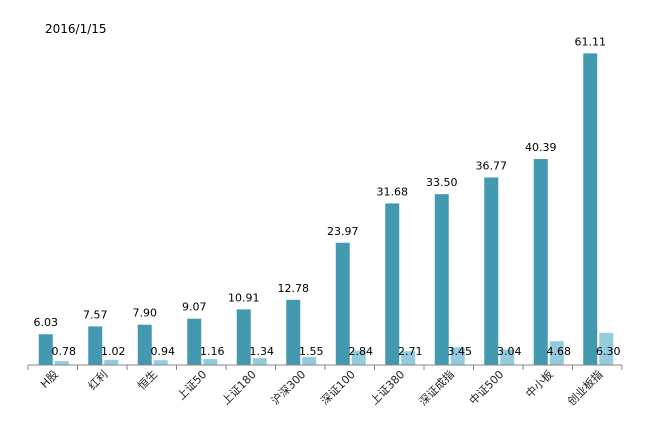 The height and width of the screenshot is (427, 660). Describe the element at coordinates (239, 388) in the screenshot. I see `x-tick-label-4: 上证180` at that location.